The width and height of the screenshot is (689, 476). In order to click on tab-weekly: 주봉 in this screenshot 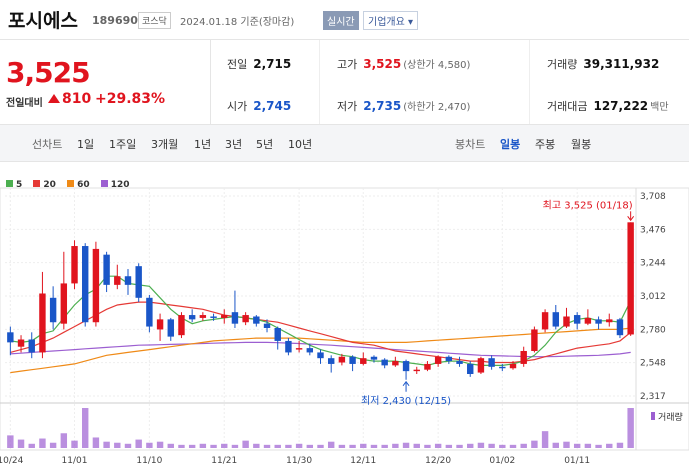, I will do `click(545, 144)`.